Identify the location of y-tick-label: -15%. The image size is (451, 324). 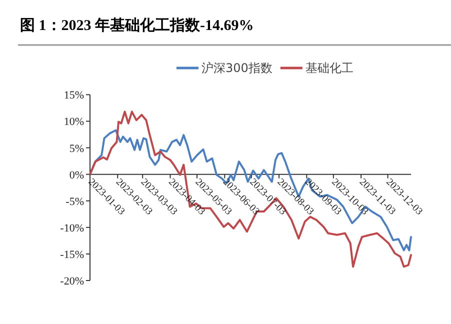
(72, 254).